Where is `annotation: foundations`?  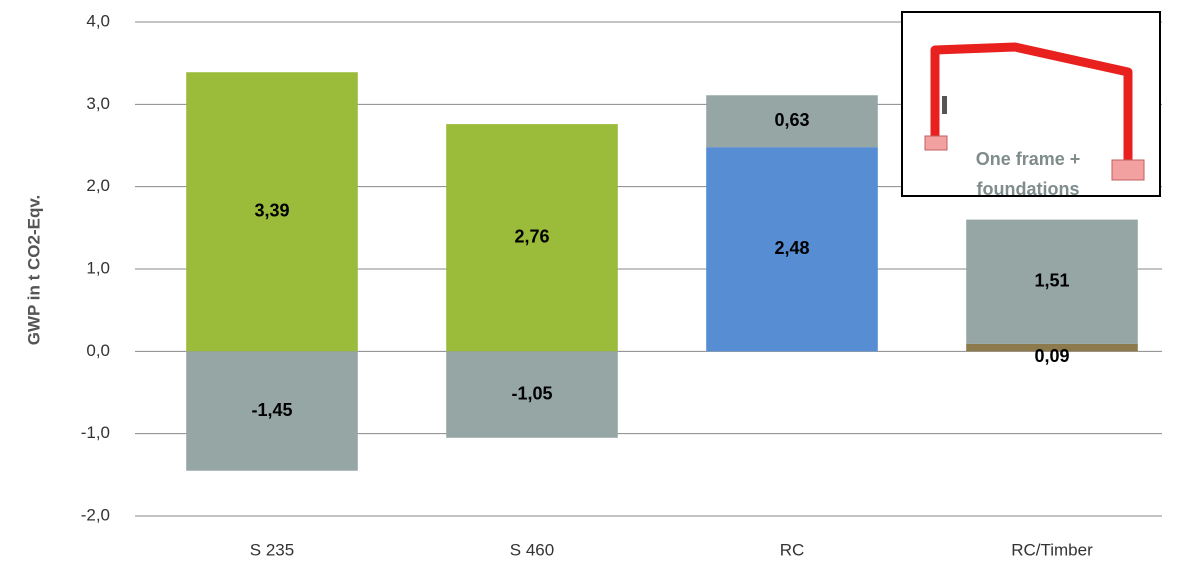
annotation: foundations is located at coordinates (1028, 189).